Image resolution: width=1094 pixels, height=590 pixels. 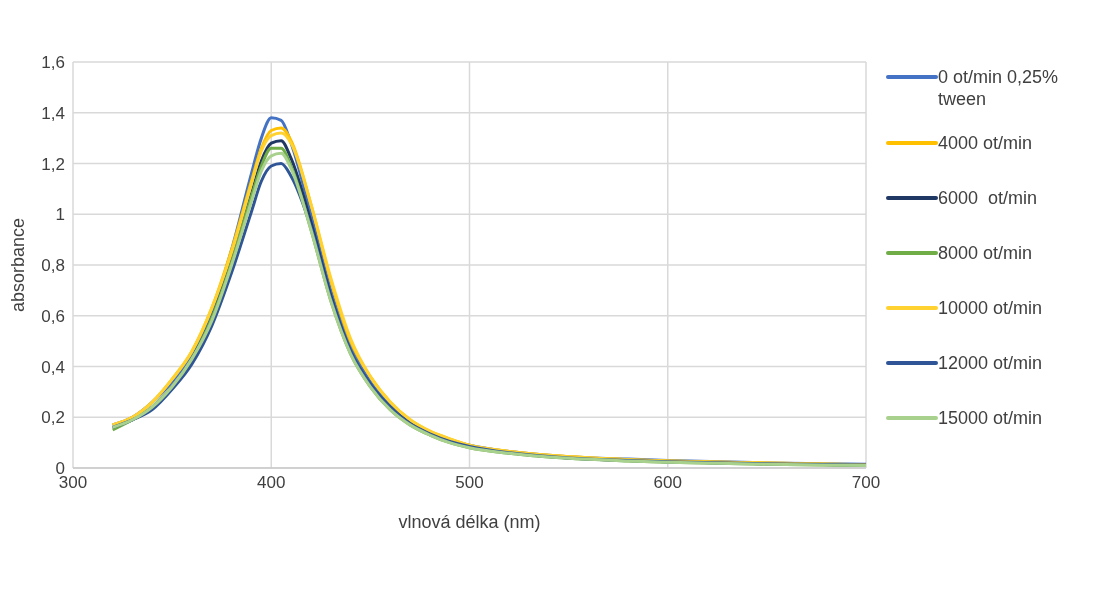 What do you see at coordinates (990, 363) in the screenshot?
I see `legend-label: 12000 ot/min` at bounding box center [990, 363].